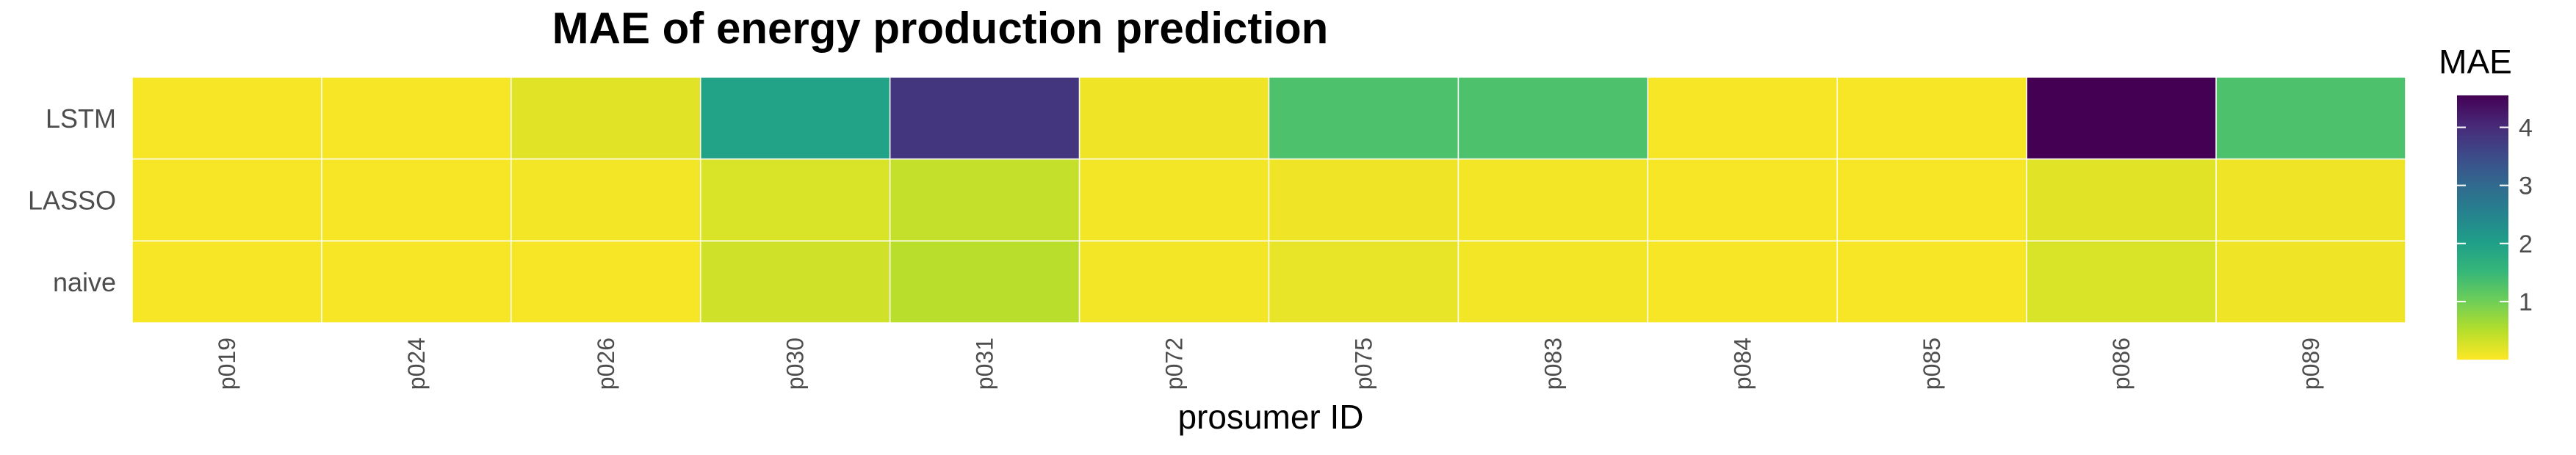  I want to click on colorbar-tick-label: 1, so click(2526, 302).